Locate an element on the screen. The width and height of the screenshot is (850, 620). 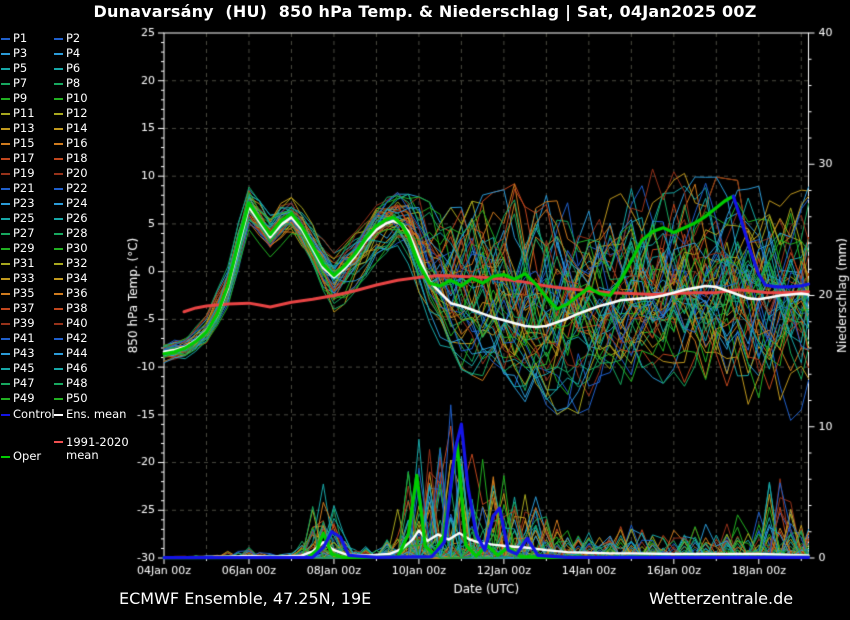
member-label: P47 is located at coordinates (24, 383).